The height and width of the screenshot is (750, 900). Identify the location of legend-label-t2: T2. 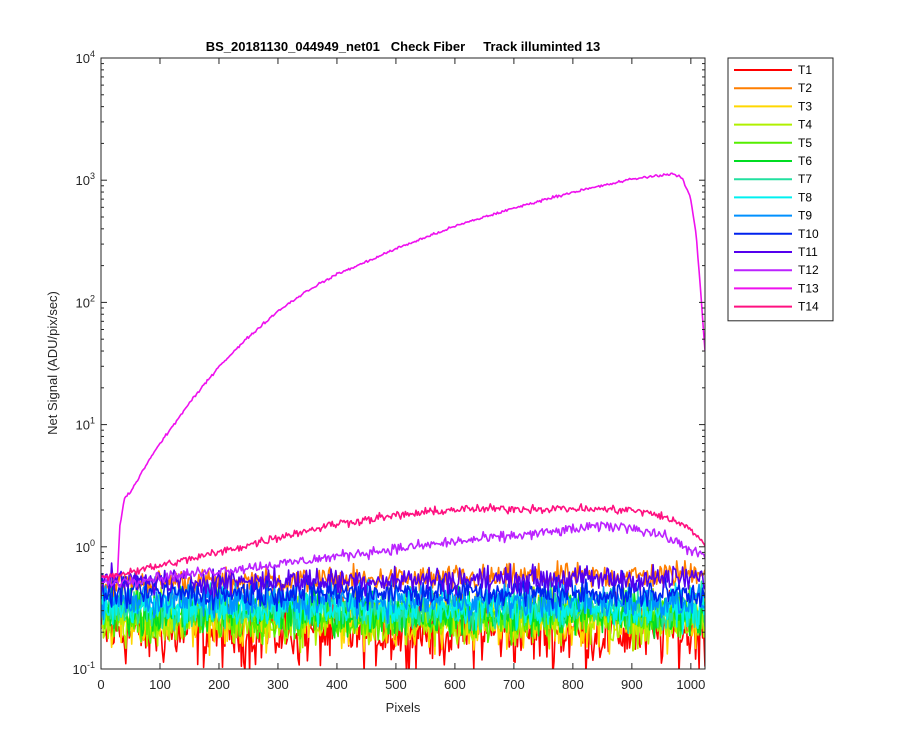
(805, 88).